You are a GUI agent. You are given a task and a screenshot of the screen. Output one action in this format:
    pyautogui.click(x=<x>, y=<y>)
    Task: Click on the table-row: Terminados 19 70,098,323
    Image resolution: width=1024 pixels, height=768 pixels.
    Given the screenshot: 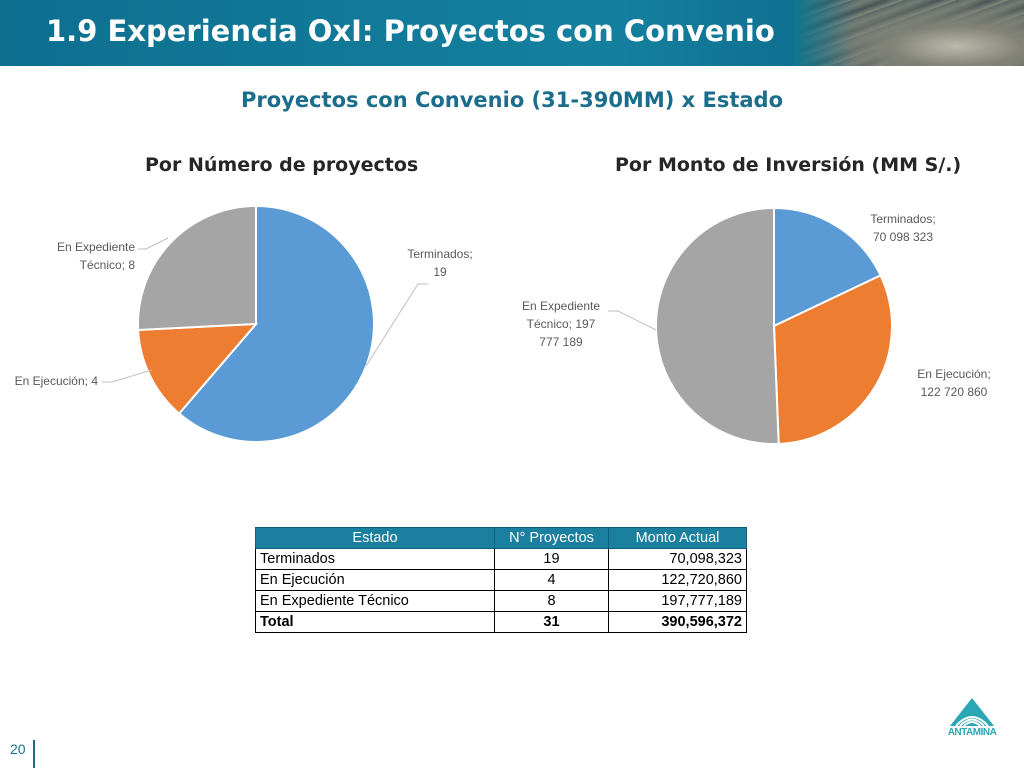 What is the action you would take?
    pyautogui.click(x=501, y=559)
    